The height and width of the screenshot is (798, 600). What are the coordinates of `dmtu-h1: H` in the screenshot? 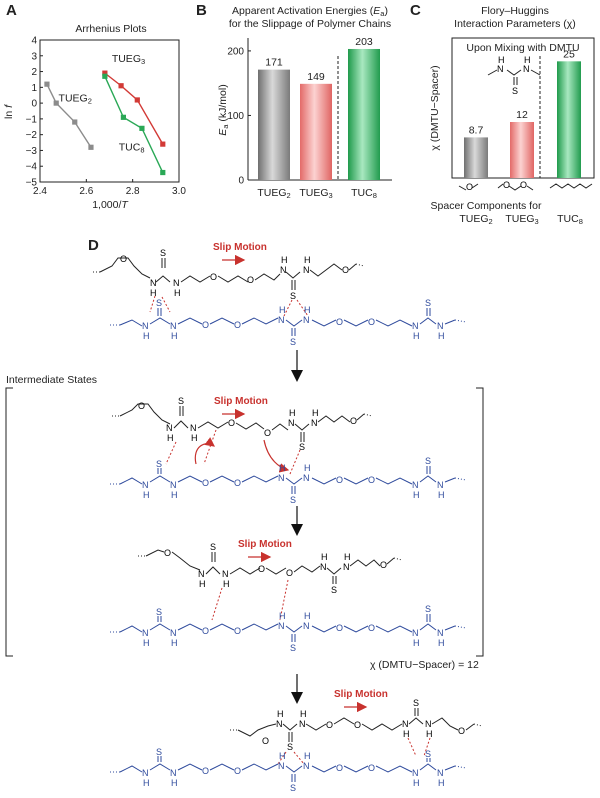 It's located at (501, 60).